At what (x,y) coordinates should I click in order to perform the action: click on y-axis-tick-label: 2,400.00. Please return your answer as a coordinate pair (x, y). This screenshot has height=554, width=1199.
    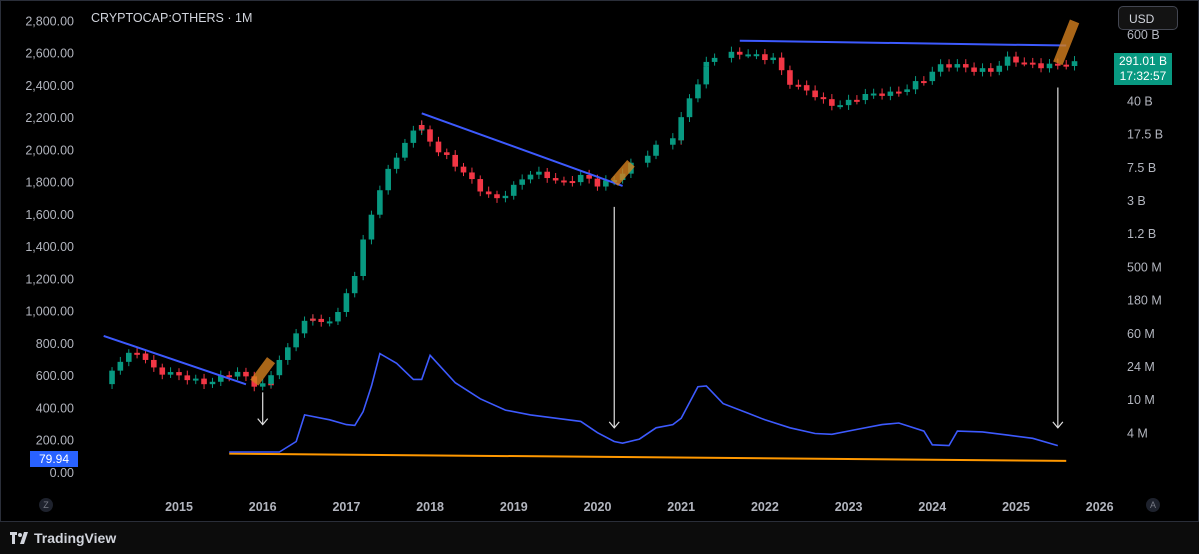
    Looking at the image, I should click on (49, 86).